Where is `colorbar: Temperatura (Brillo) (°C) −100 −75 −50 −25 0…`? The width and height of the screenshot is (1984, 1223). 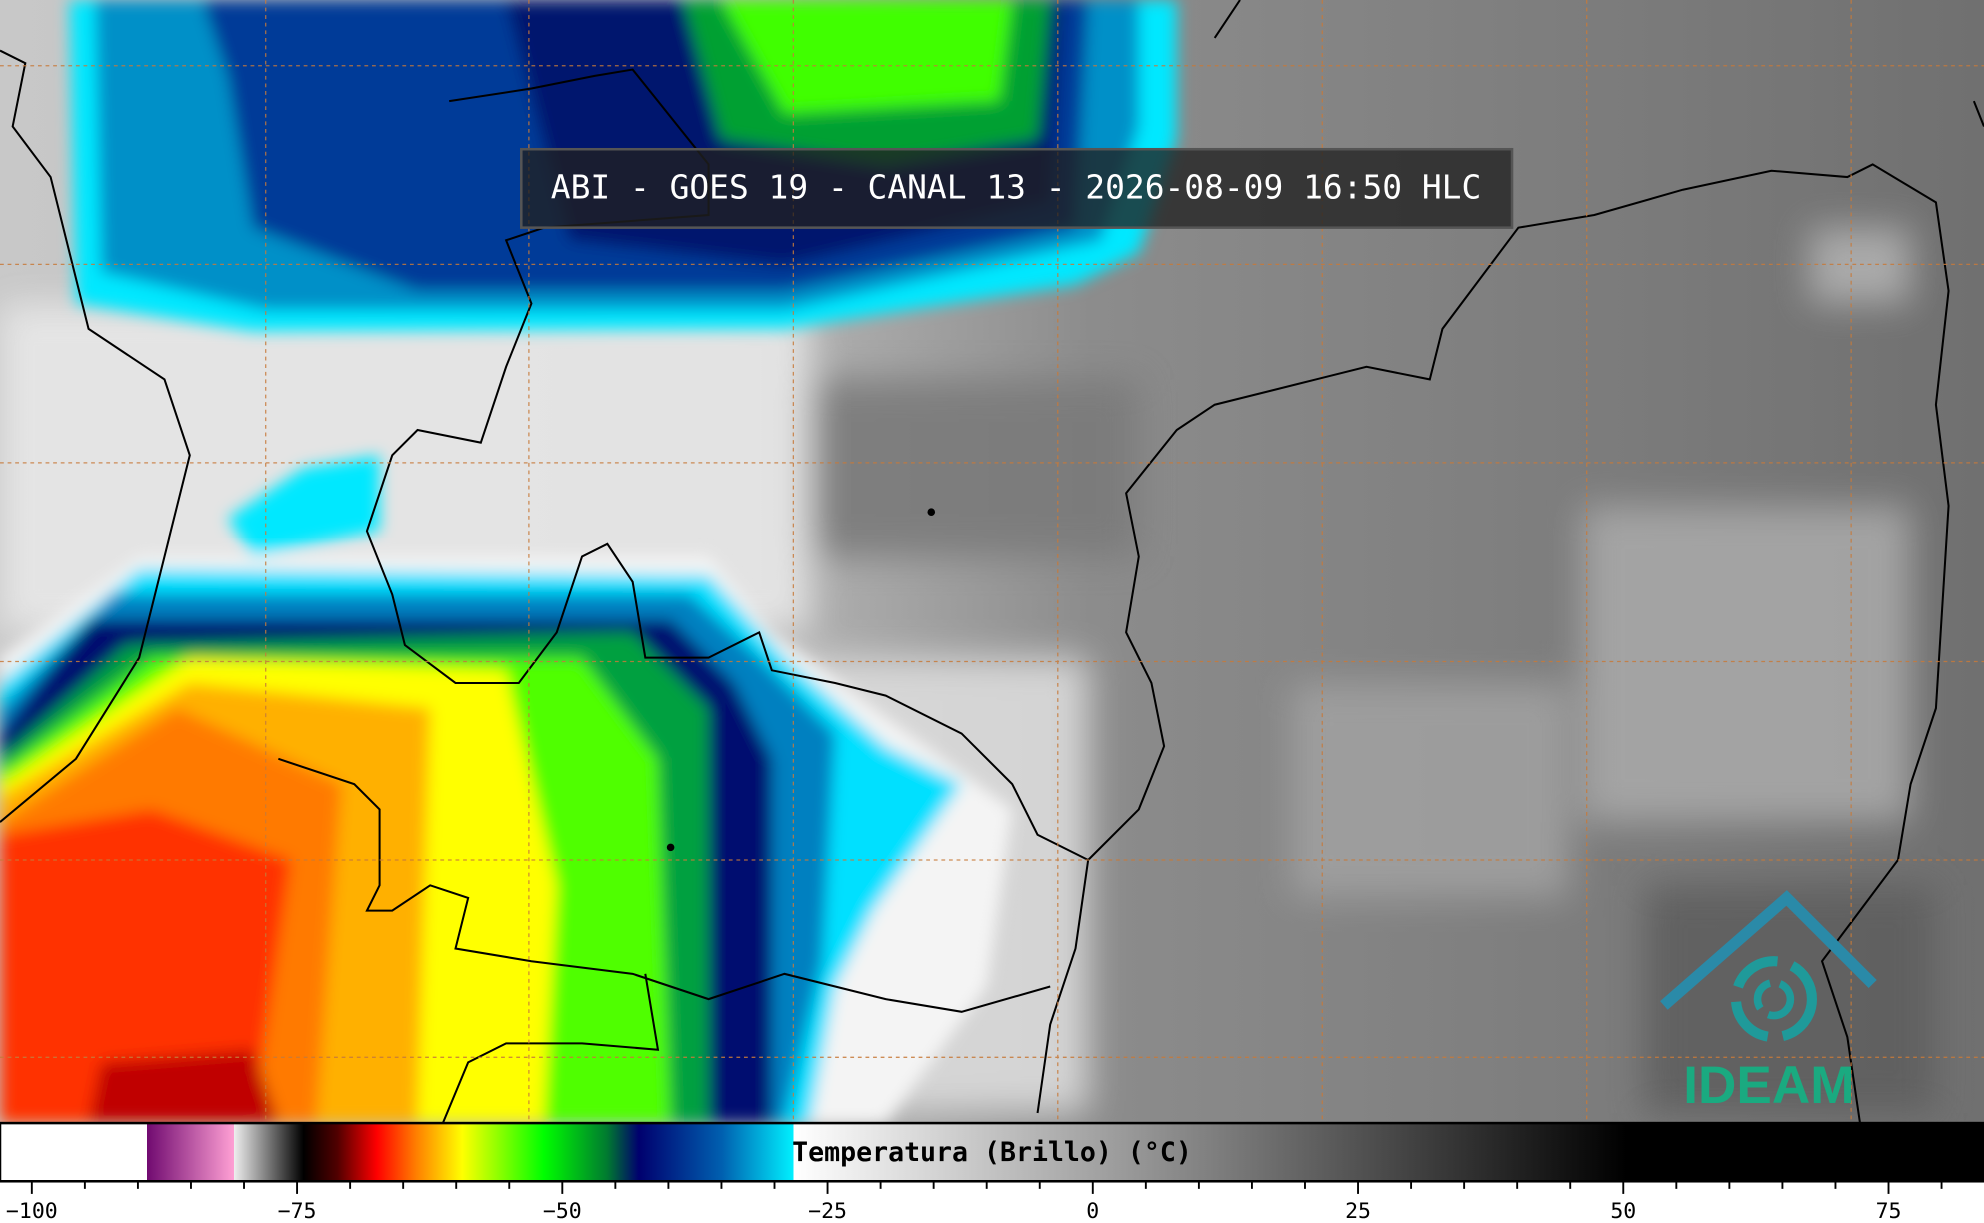
colorbar: Temperatura (Brillo) (°C) −100 −75 −50 −25 0… is located at coordinates (992, 1172).